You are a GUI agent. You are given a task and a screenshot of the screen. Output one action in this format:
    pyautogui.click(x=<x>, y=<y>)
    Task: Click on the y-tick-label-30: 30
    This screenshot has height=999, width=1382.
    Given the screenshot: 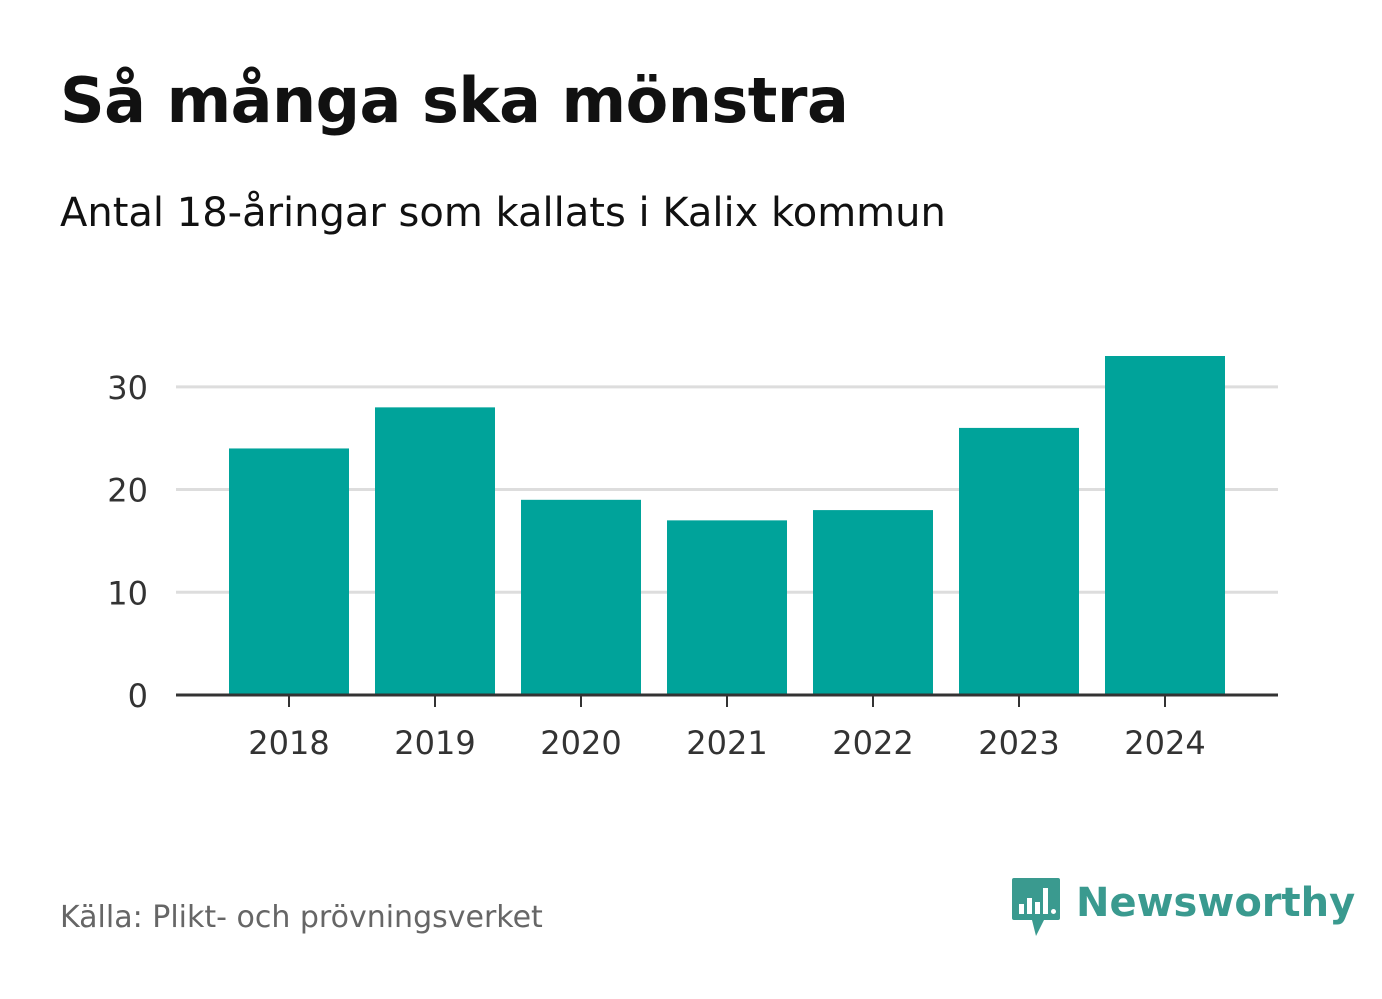 What is the action you would take?
    pyautogui.click(x=127, y=388)
    